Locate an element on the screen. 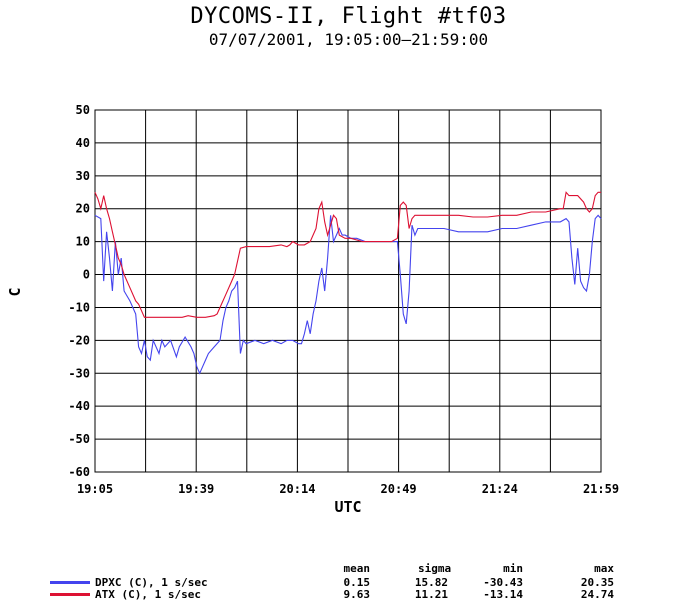 This screenshot has width=697, height=605. x-tick-labels: 19:05 19:39 20:14 20:49 21:24 21:59 is located at coordinates (348, 489).